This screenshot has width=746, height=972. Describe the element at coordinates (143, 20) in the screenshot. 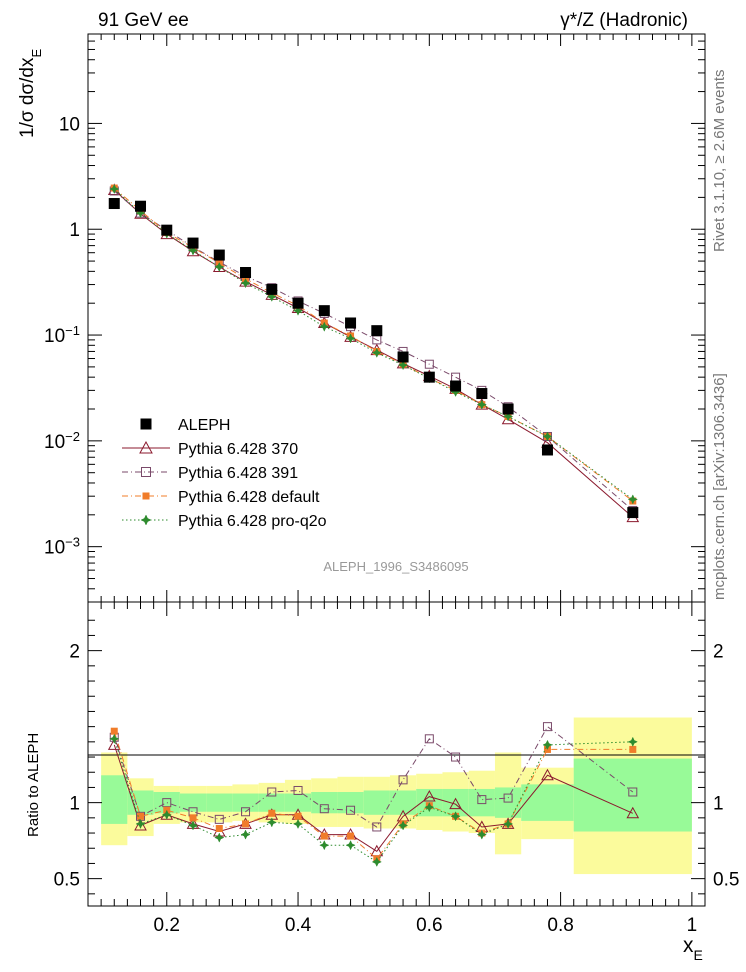

I see `header-left-title: 91 GeV ee` at that location.